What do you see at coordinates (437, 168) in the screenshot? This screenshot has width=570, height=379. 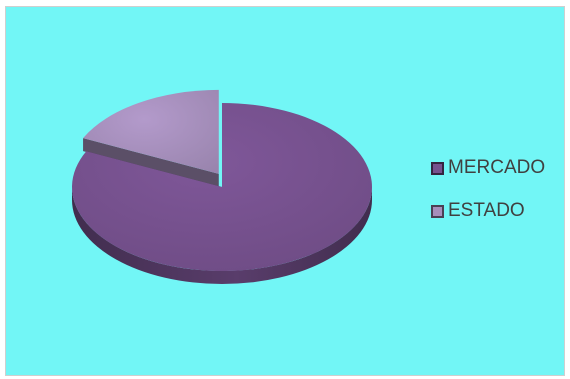 I see `legend-swatch-mercado` at bounding box center [437, 168].